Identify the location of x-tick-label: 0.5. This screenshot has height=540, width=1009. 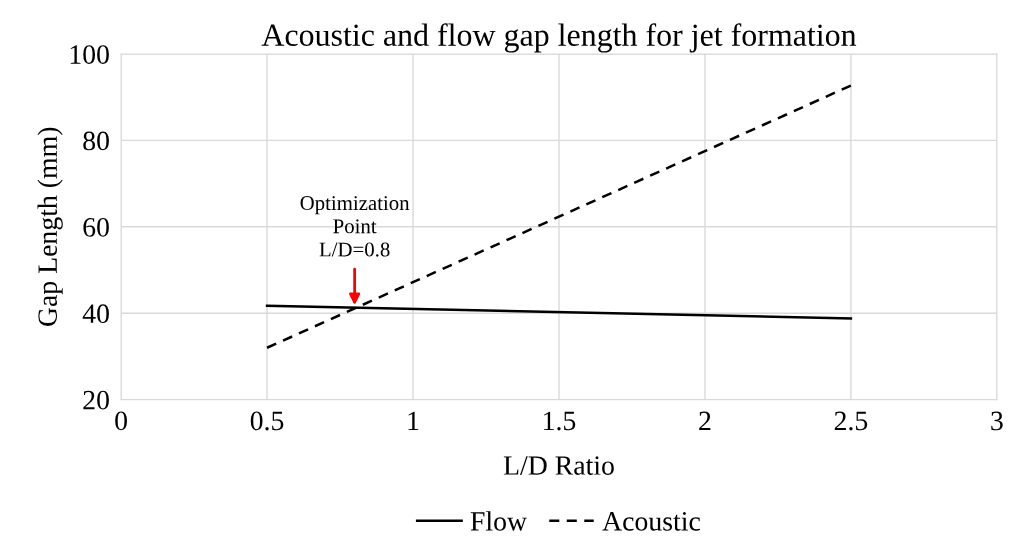
(267, 421).